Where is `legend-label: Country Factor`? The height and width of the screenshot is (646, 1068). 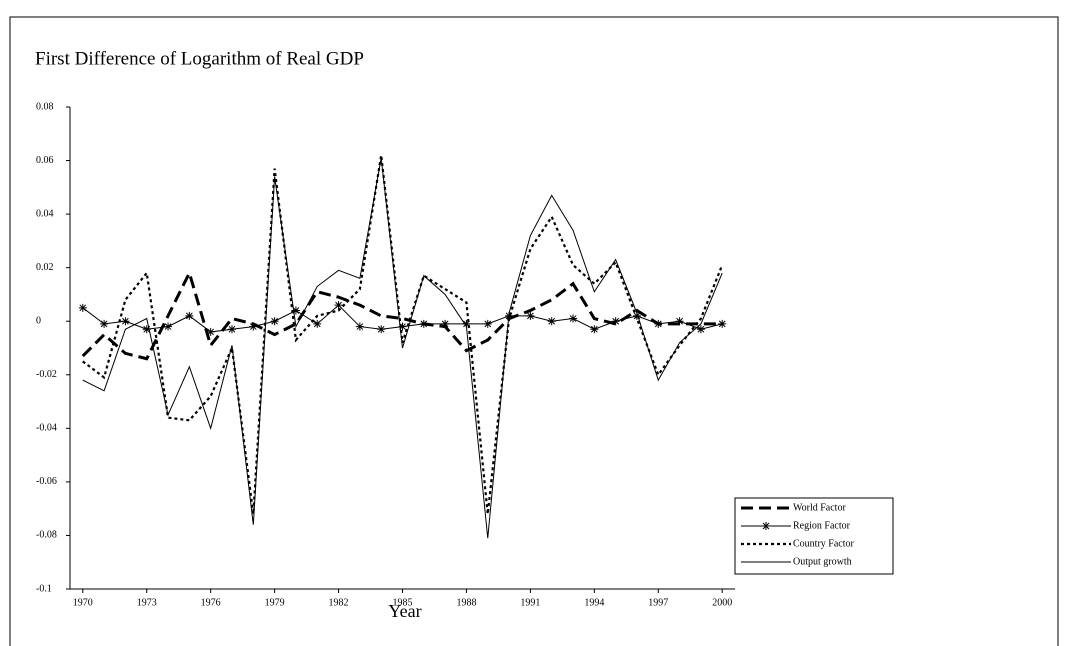 legend-label: Country Factor is located at coordinates (823, 543).